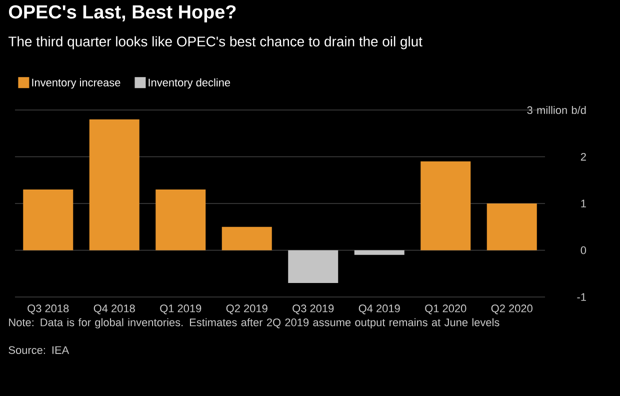 Image resolution: width=620 pixels, height=396 pixels. What do you see at coordinates (247, 309) in the screenshot?
I see `x-tick-label: Q2 2019` at bounding box center [247, 309].